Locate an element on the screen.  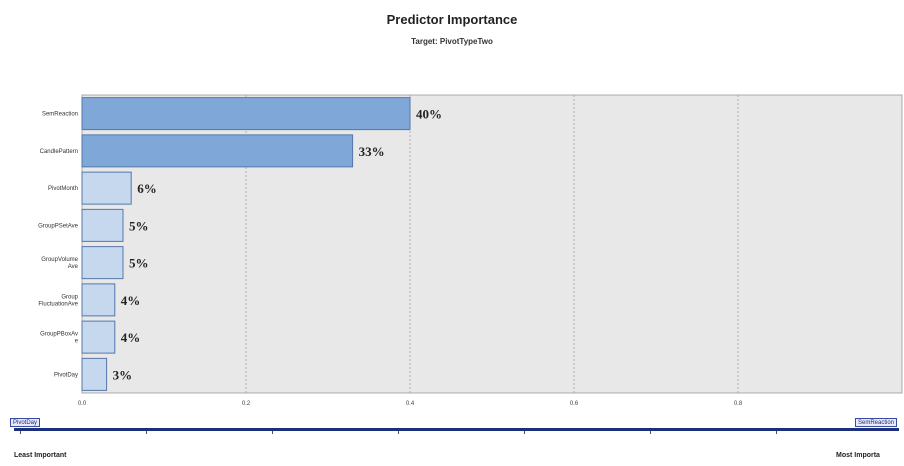
x-tick-label: 0.0 is located at coordinates (82, 404).